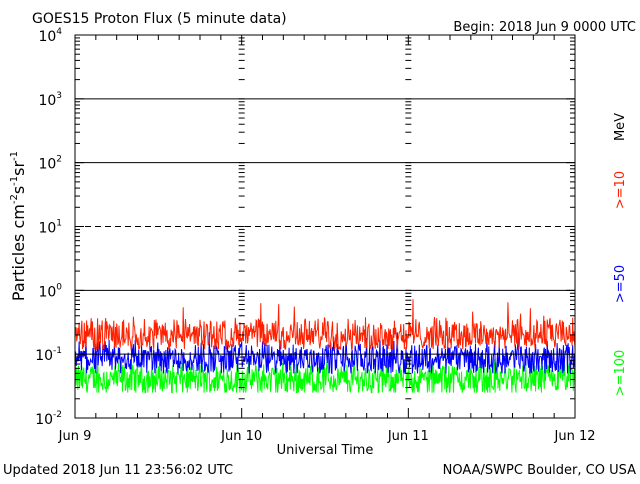 This screenshot has width=640, height=484. I want to click on y-tick-label-1: 10³, so click(50, 100).